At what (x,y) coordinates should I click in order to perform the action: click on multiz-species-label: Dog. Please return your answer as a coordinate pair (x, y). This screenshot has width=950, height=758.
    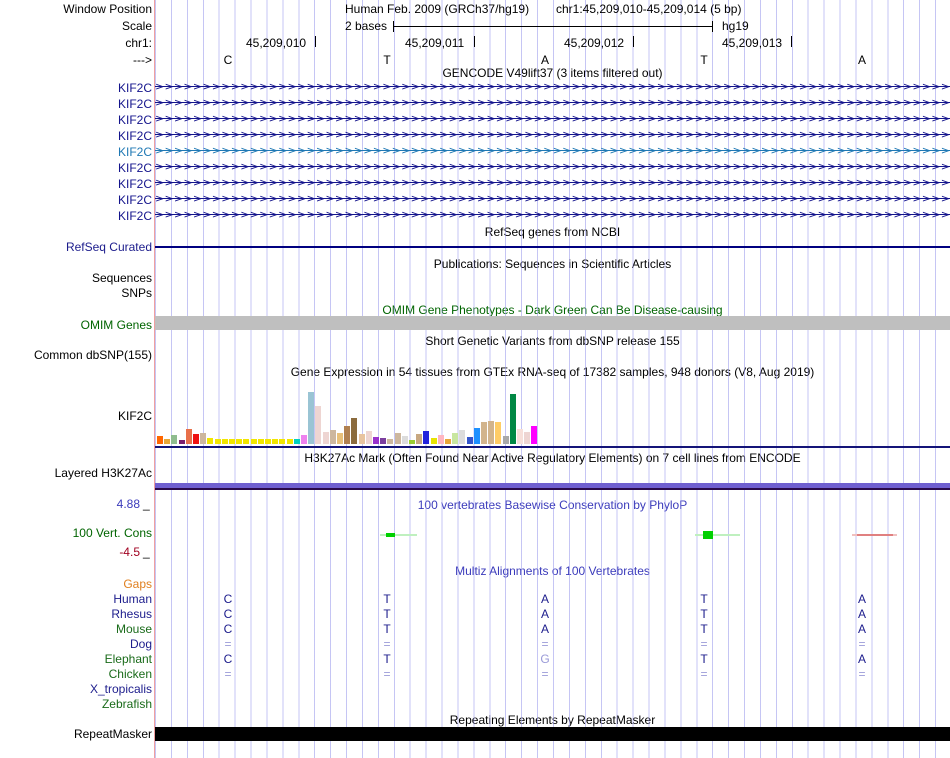
    Looking at the image, I should click on (140, 644).